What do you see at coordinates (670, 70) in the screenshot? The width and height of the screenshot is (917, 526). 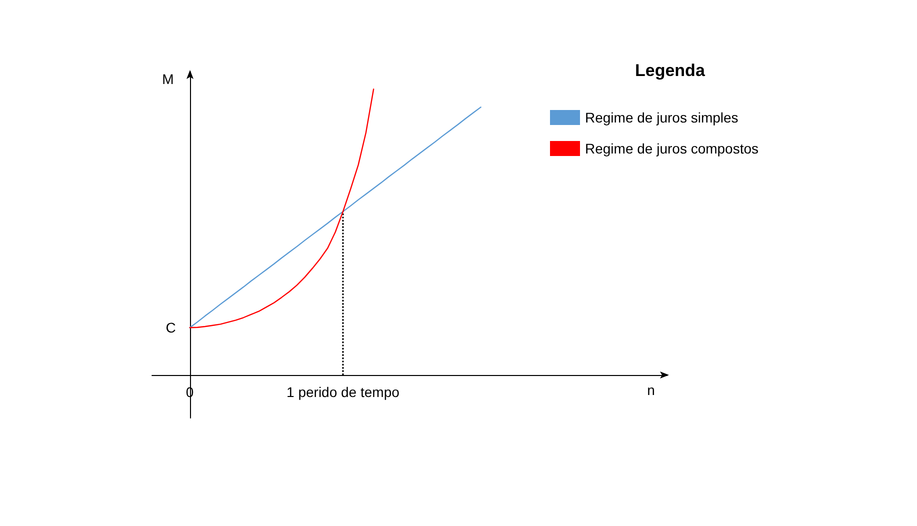 I see `legend-title: Legenda` at bounding box center [670, 70].